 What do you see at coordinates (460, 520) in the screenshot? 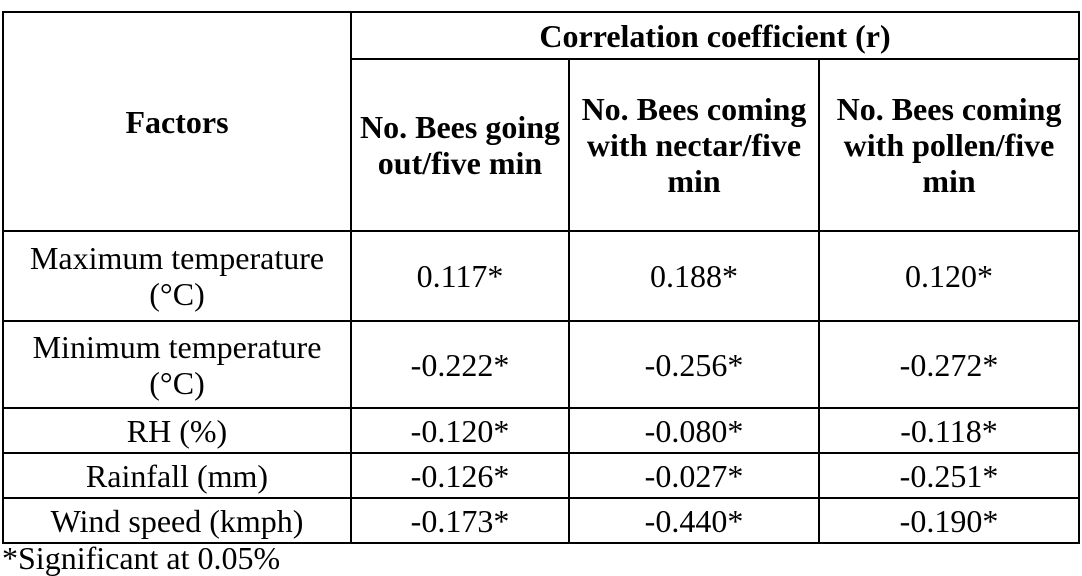
I see `value-cell: -0.173*` at bounding box center [460, 520].